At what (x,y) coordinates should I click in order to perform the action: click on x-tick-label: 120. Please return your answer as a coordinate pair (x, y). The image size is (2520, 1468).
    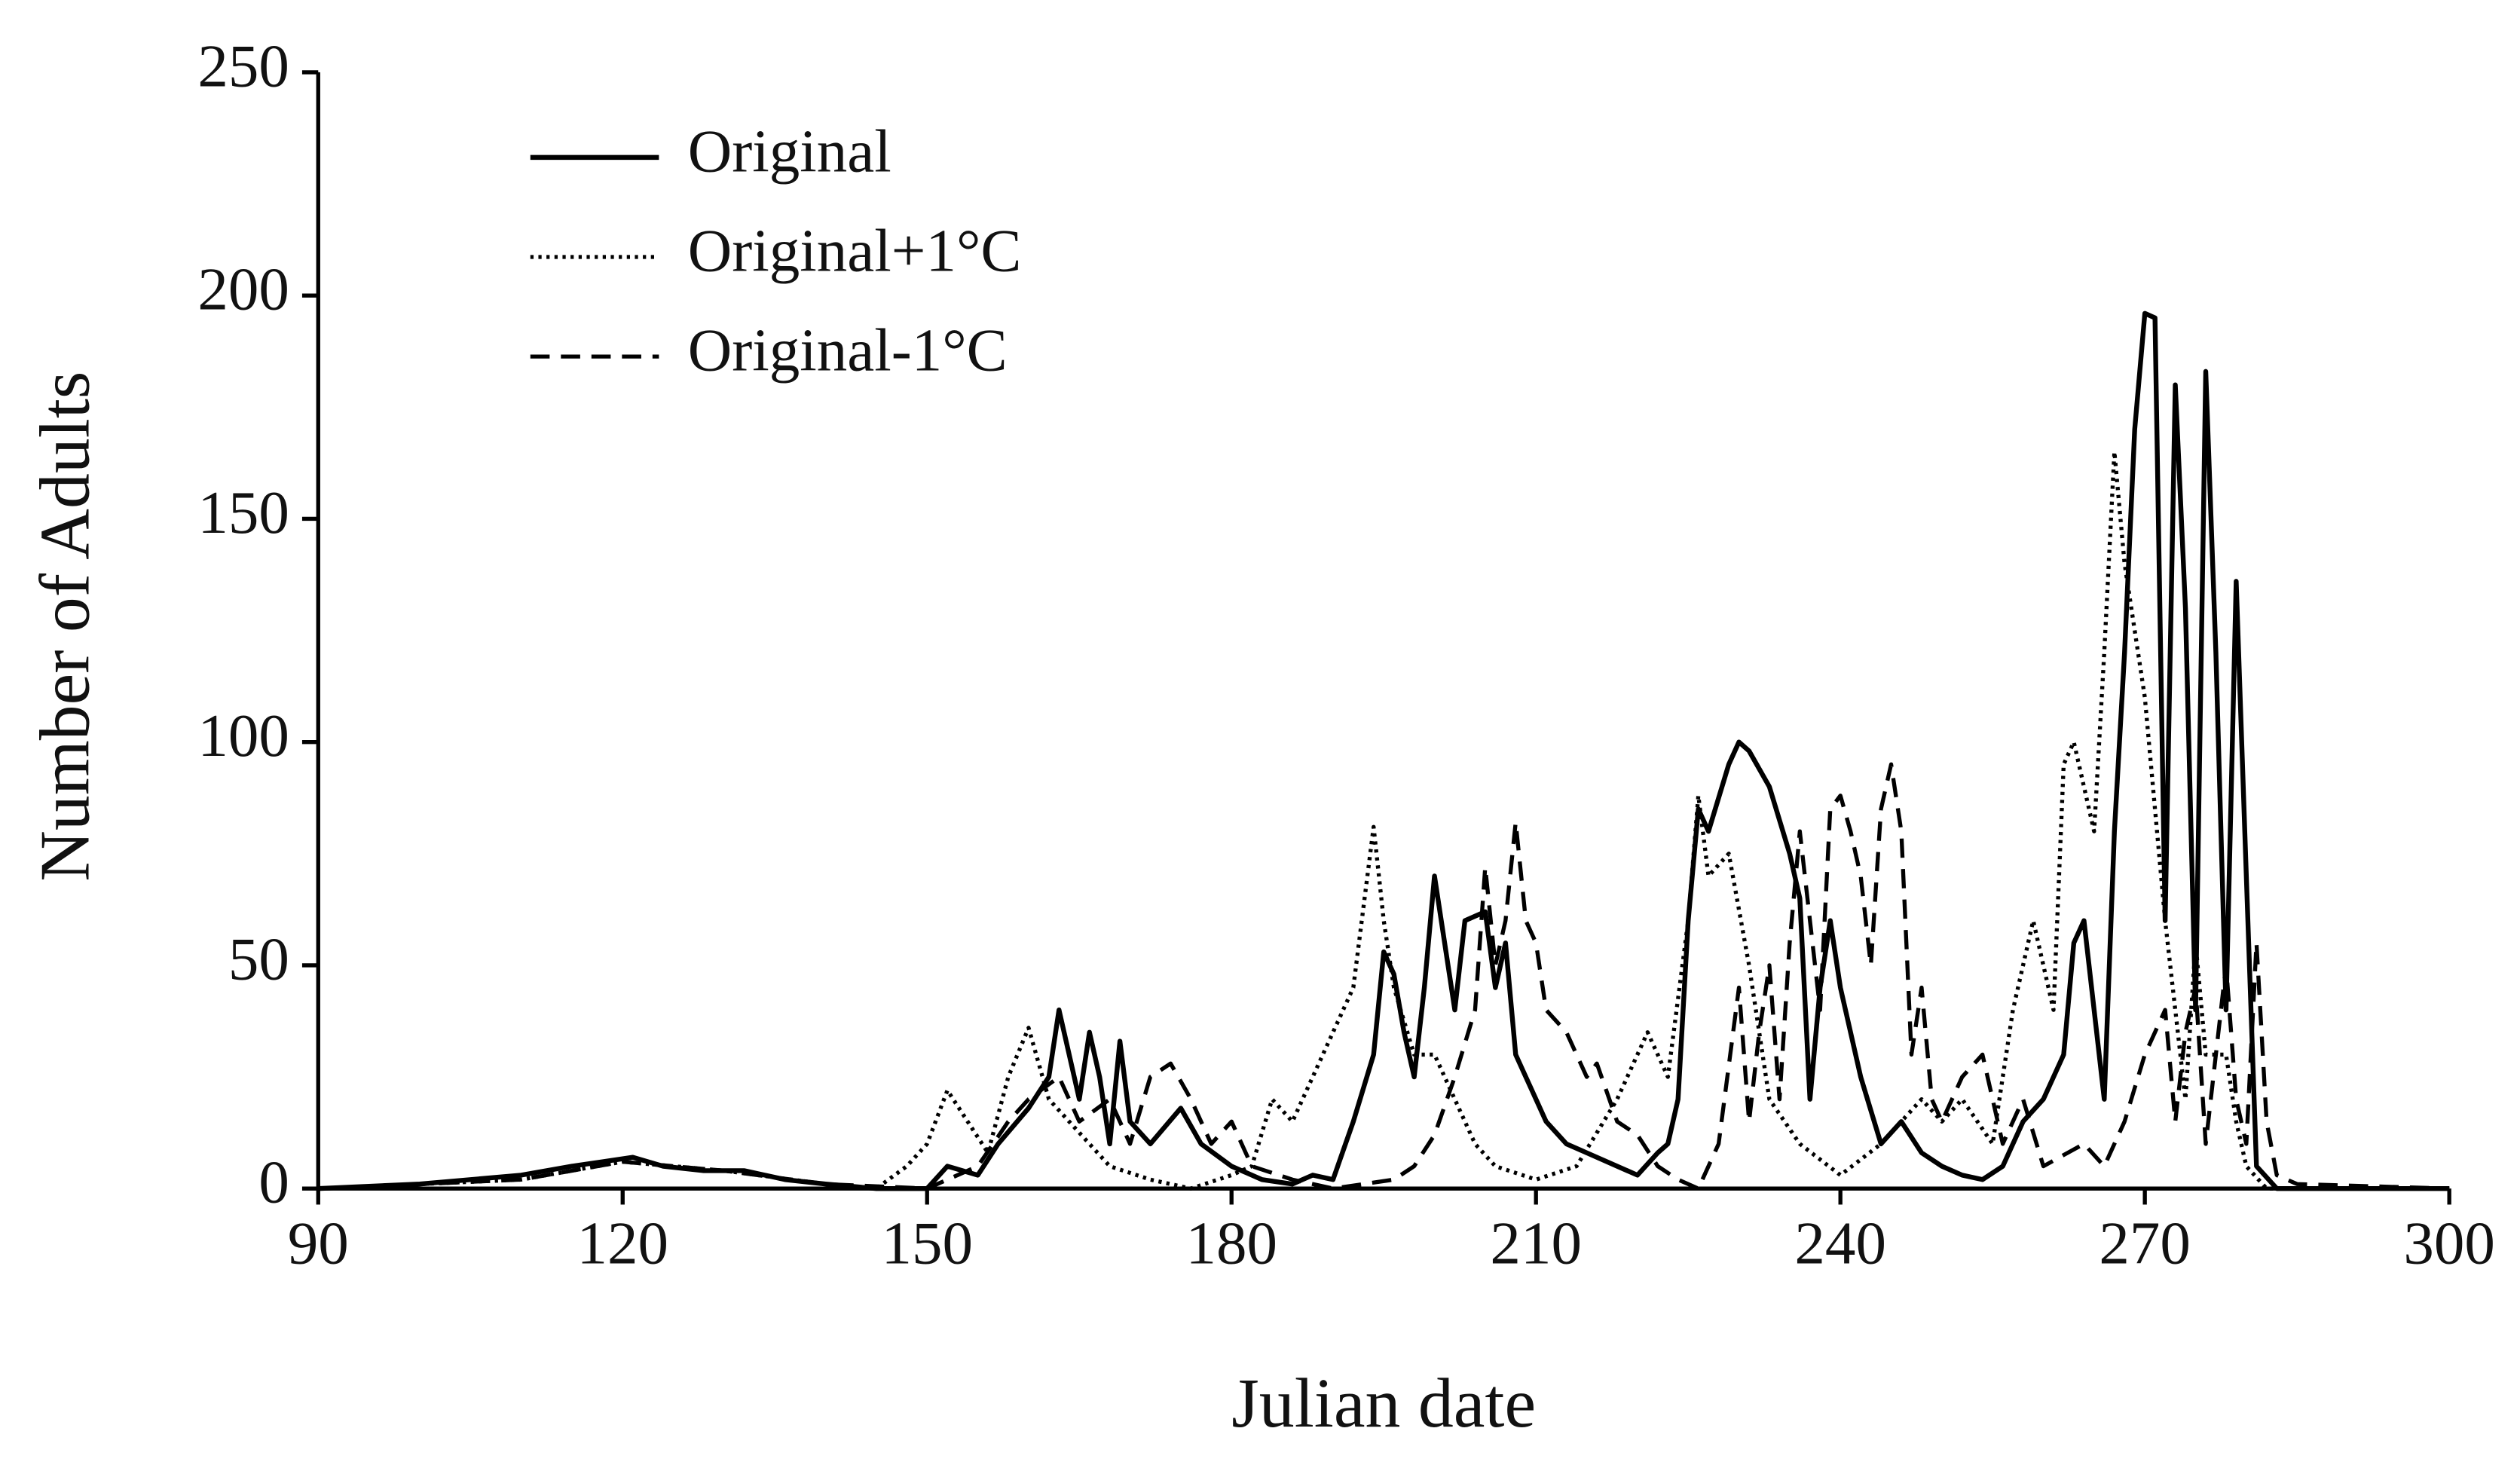
    Looking at the image, I should click on (622, 1243).